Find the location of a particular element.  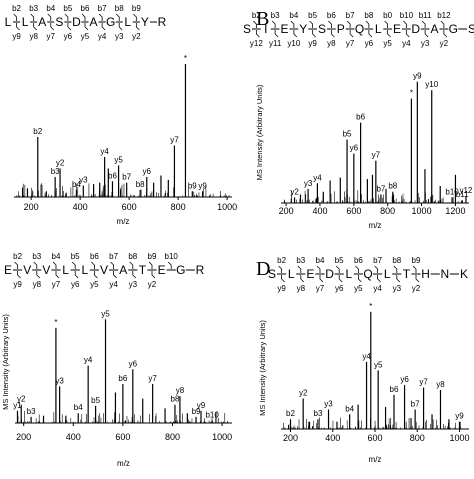

b-ion-label: b2 is located at coordinates (16, 8).